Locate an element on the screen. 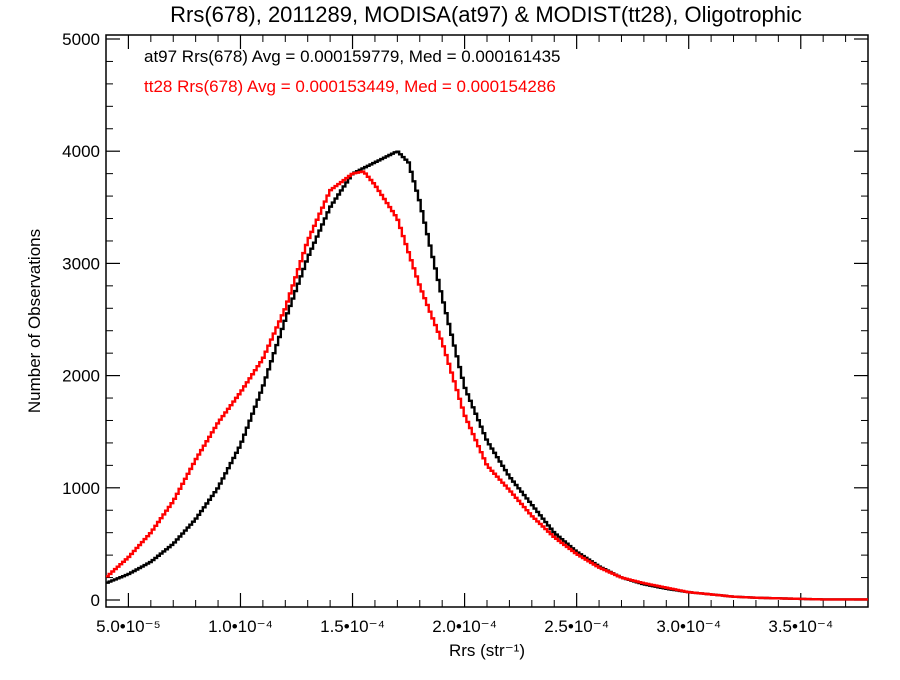 This screenshot has height=680, width=900. y-tick-labels: 0 1000 2000 3000 4000 5000 is located at coordinates (81, 320).